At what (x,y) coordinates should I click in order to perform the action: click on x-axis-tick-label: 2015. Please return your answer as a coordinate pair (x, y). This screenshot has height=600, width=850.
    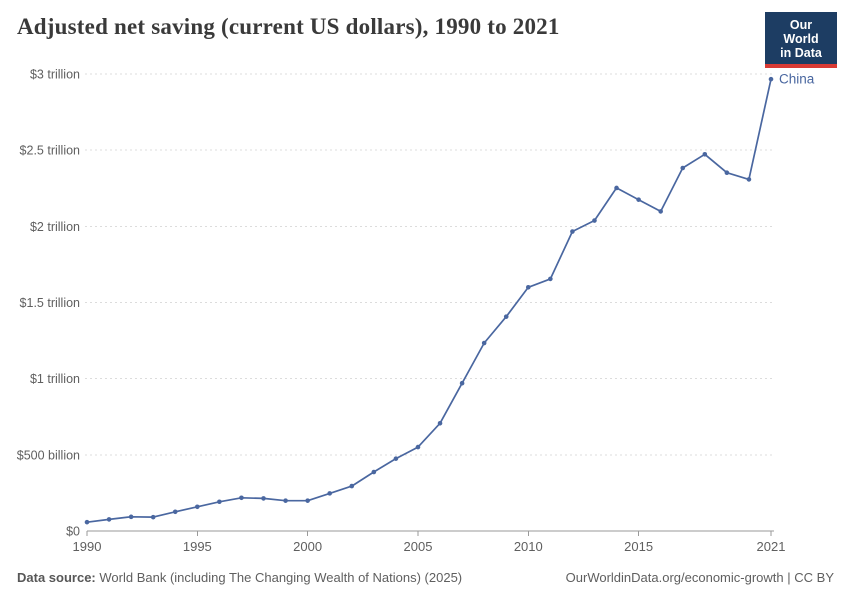
    Looking at the image, I should click on (638, 546).